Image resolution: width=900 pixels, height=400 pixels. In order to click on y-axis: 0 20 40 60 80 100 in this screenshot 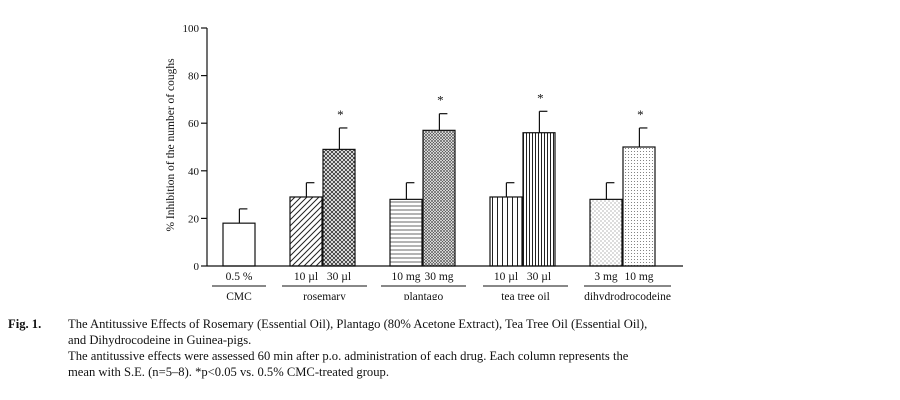, I will do `click(195, 148)`.